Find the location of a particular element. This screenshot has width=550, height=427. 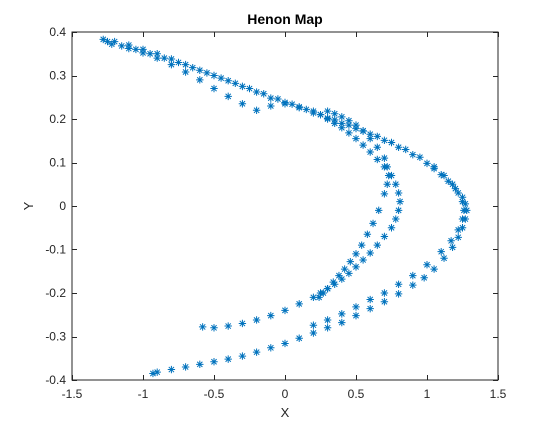

y-tick-label-5: 0.1 is located at coordinates (57, 163).